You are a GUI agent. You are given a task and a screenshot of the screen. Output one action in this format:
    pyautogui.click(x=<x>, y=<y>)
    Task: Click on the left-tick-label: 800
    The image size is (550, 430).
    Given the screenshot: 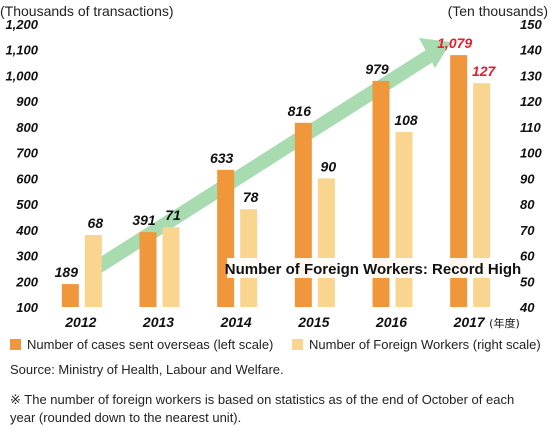 What is the action you would take?
    pyautogui.click(x=27, y=127)
    